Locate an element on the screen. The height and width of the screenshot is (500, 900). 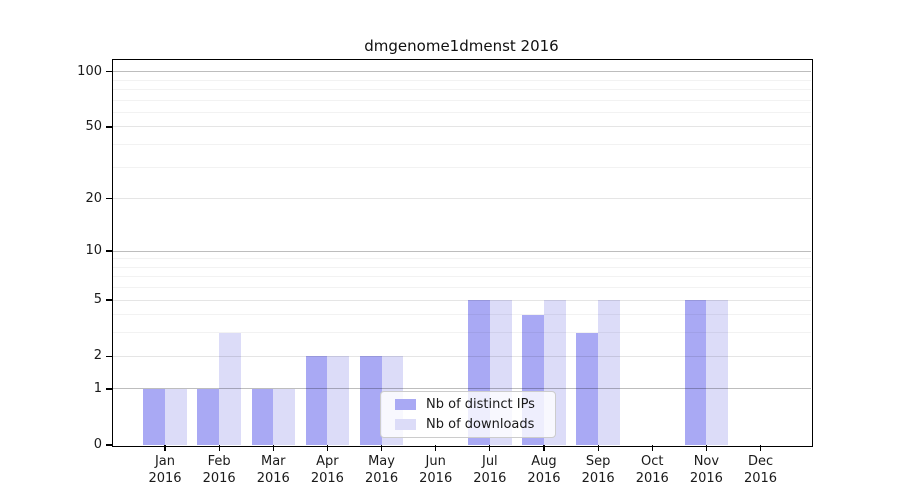
bar-downloads-sep is located at coordinates (609, 372).